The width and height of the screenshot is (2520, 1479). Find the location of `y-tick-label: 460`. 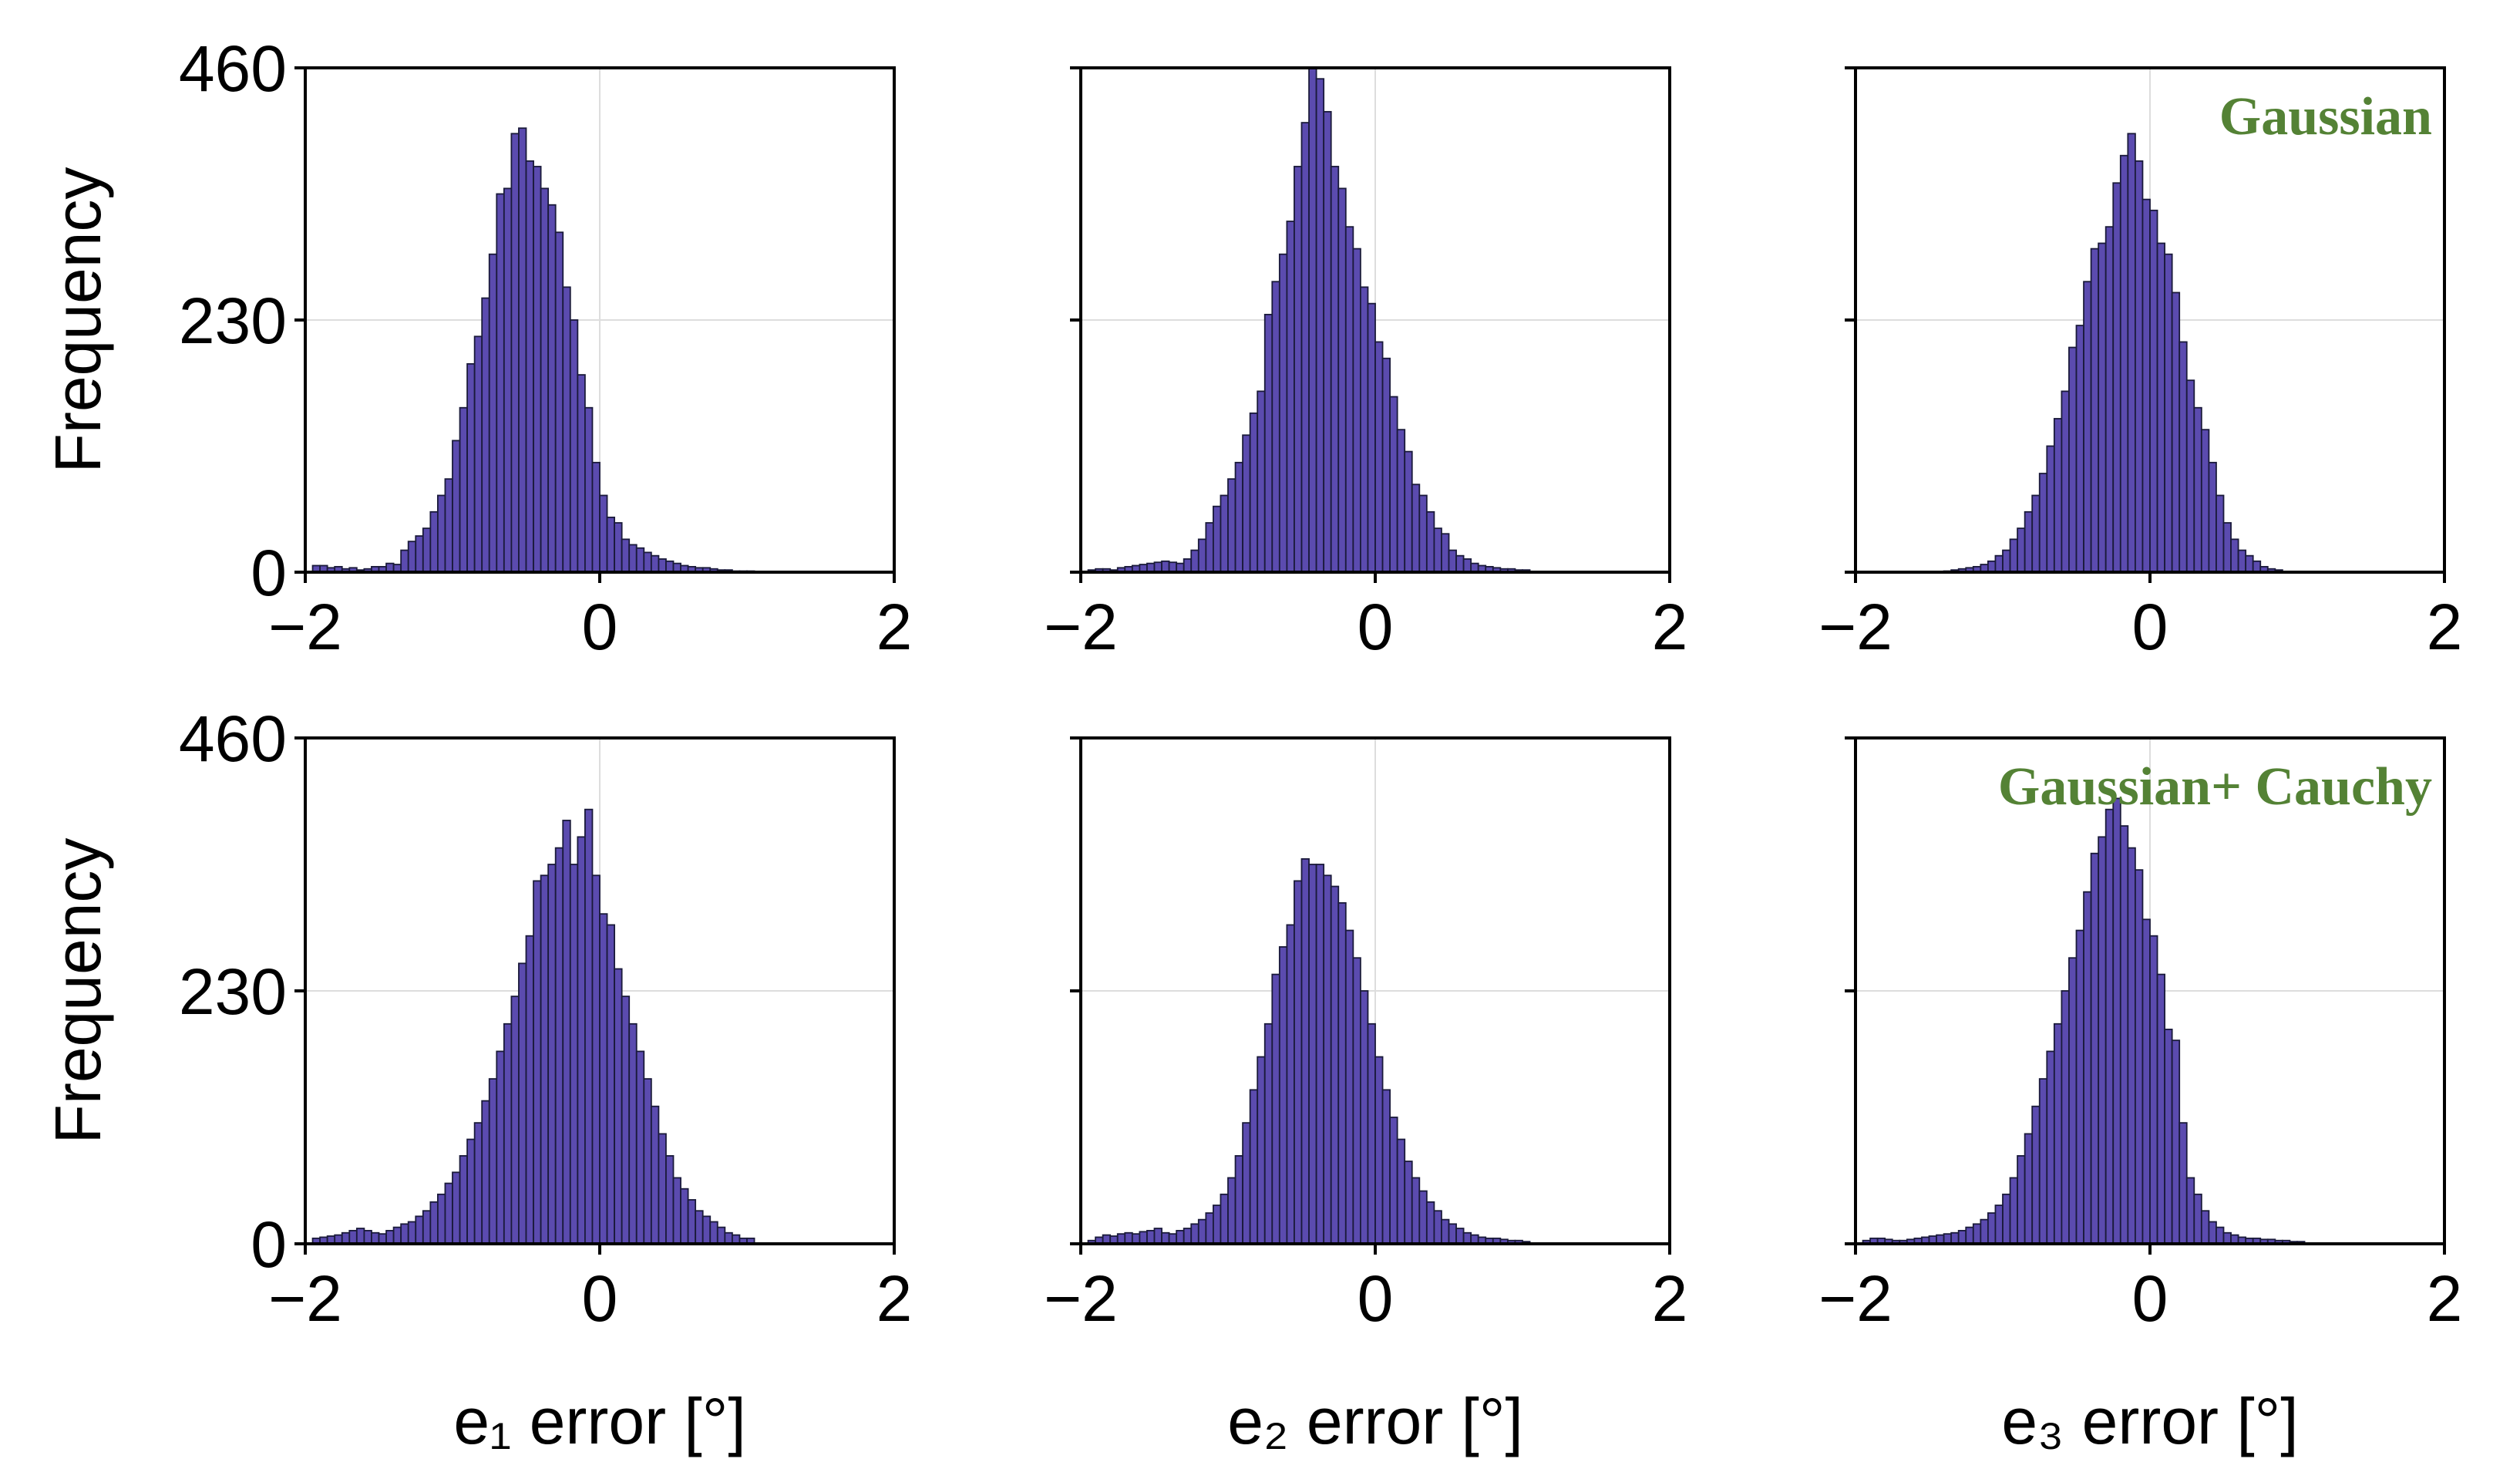

y-tick-label: 460 is located at coordinates (233, 68).